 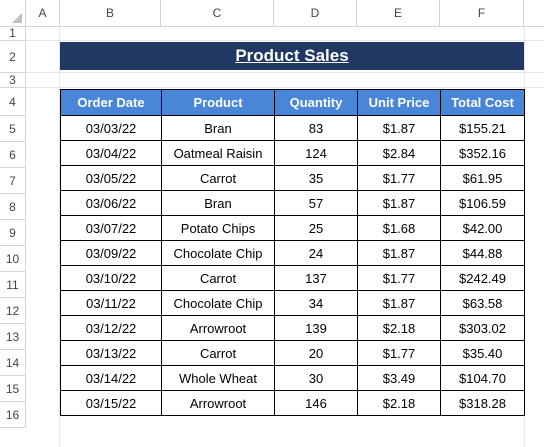 What do you see at coordinates (13, 311) in the screenshot?
I see `row-header-12: 12` at bounding box center [13, 311].